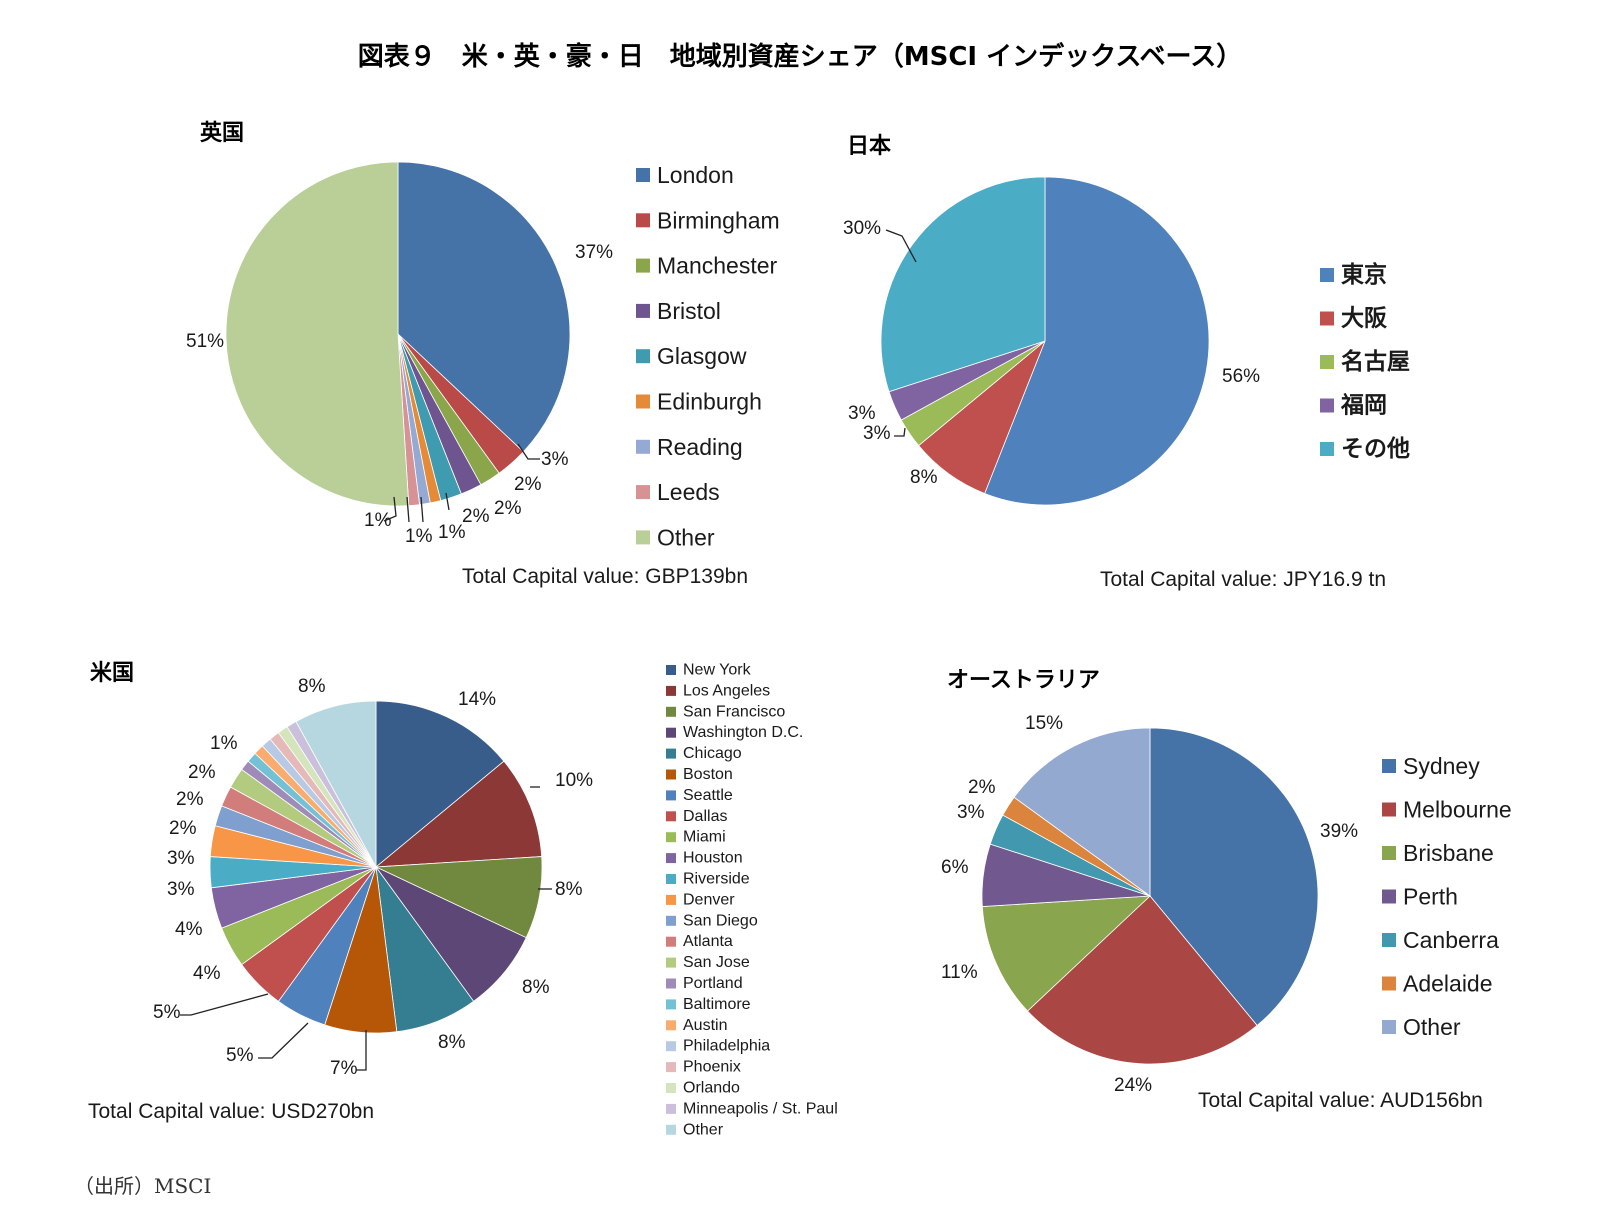 The image size is (1614, 1206). What do you see at coordinates (712, 1067) in the screenshot?
I see `us-legend-label-phoenix: Phoenix` at bounding box center [712, 1067].